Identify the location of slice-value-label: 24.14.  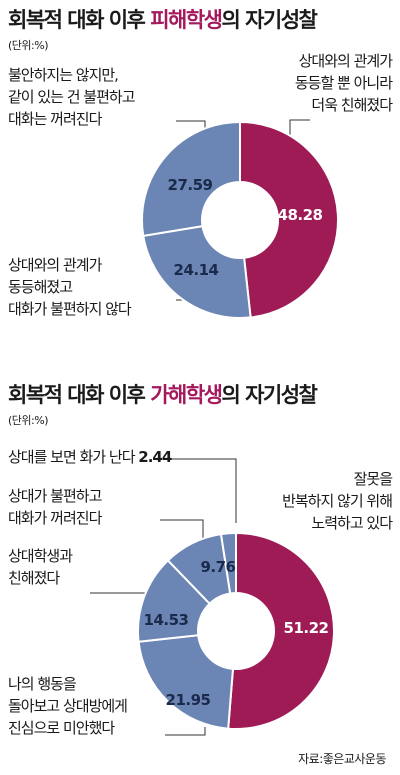
(196, 270).